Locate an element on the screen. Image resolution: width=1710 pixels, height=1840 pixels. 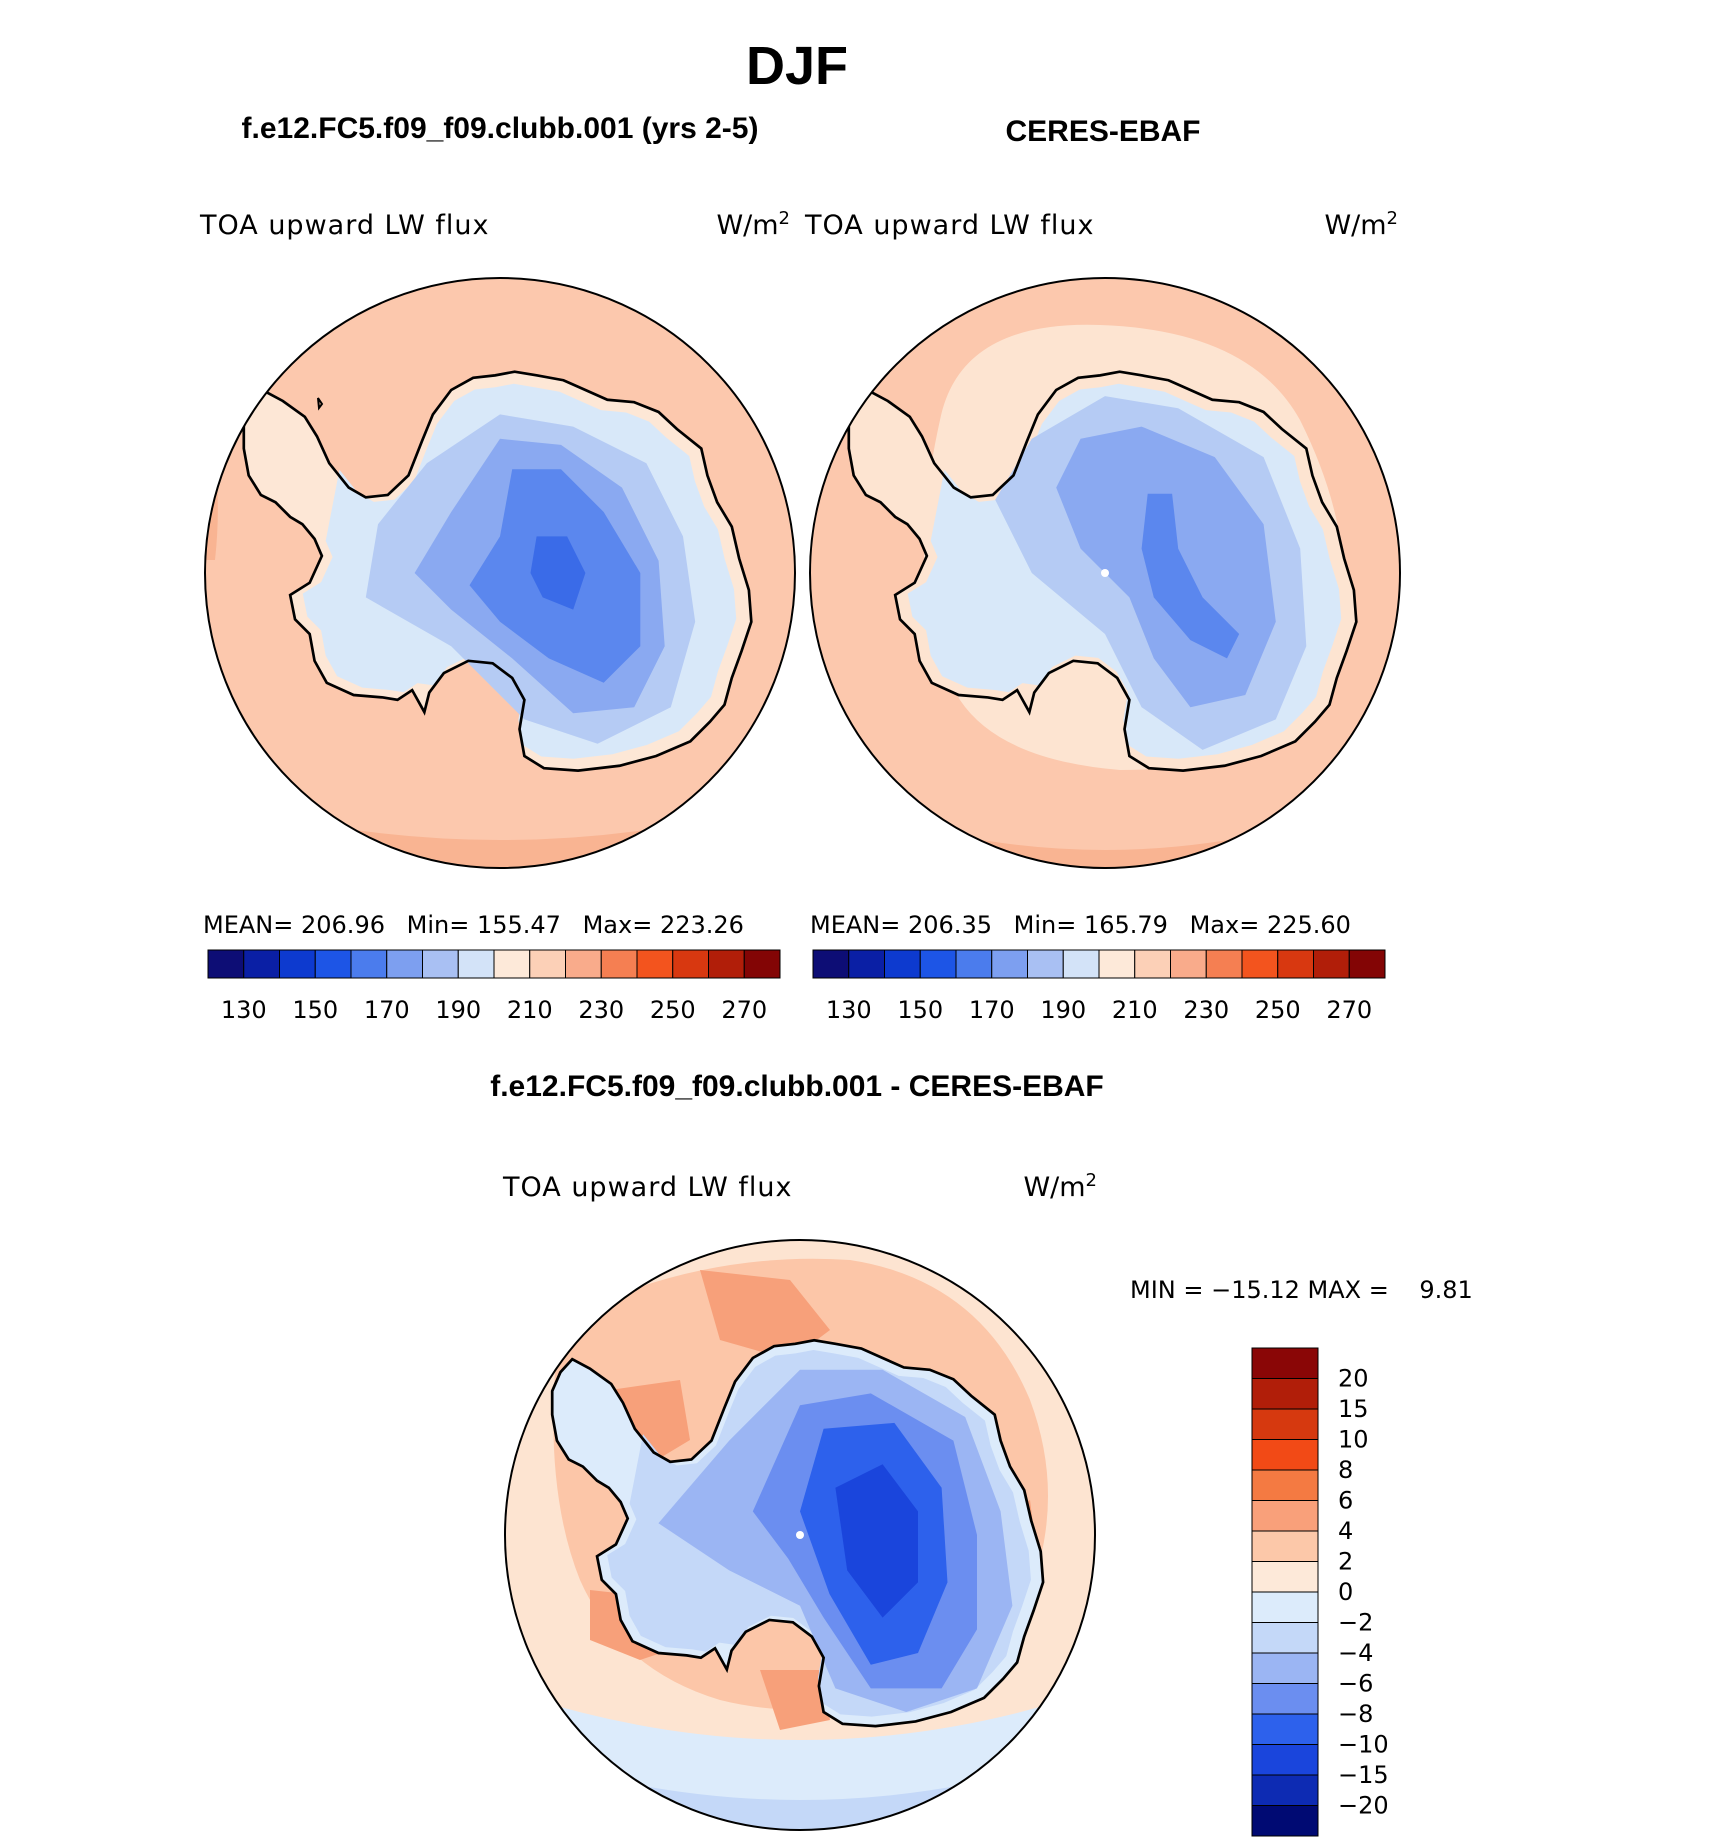
obs-variable-label: TOA upward LW flux is located at coordinates (949, 225).